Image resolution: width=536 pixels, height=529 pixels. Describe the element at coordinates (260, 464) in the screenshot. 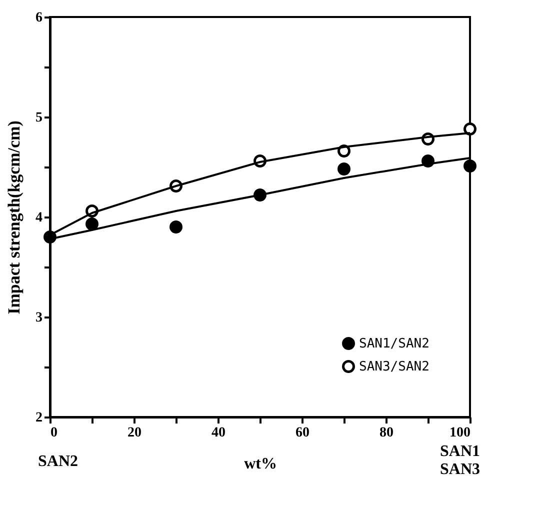

I see `x-axis-title: wt%` at that location.